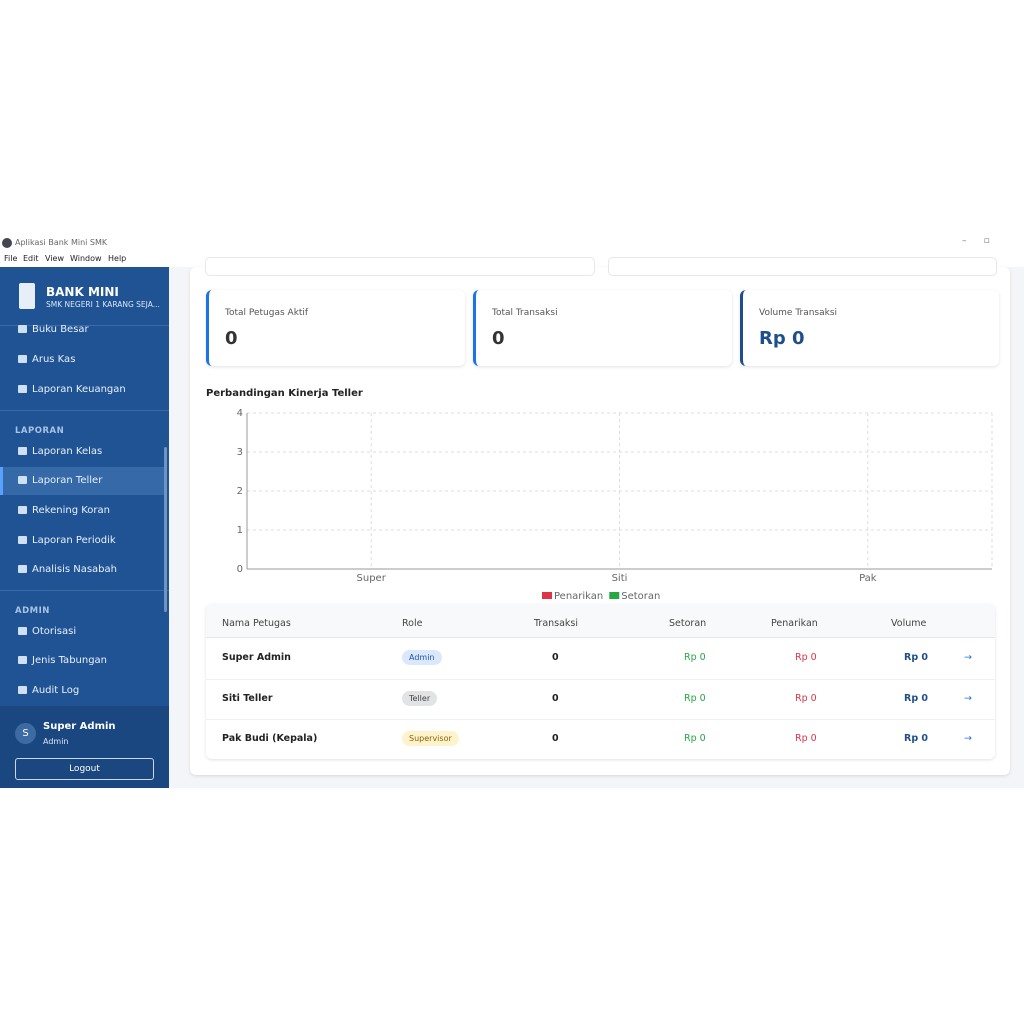  Describe the element at coordinates (640, 596) in the screenshot. I see `legend-label: Setoran` at that location.